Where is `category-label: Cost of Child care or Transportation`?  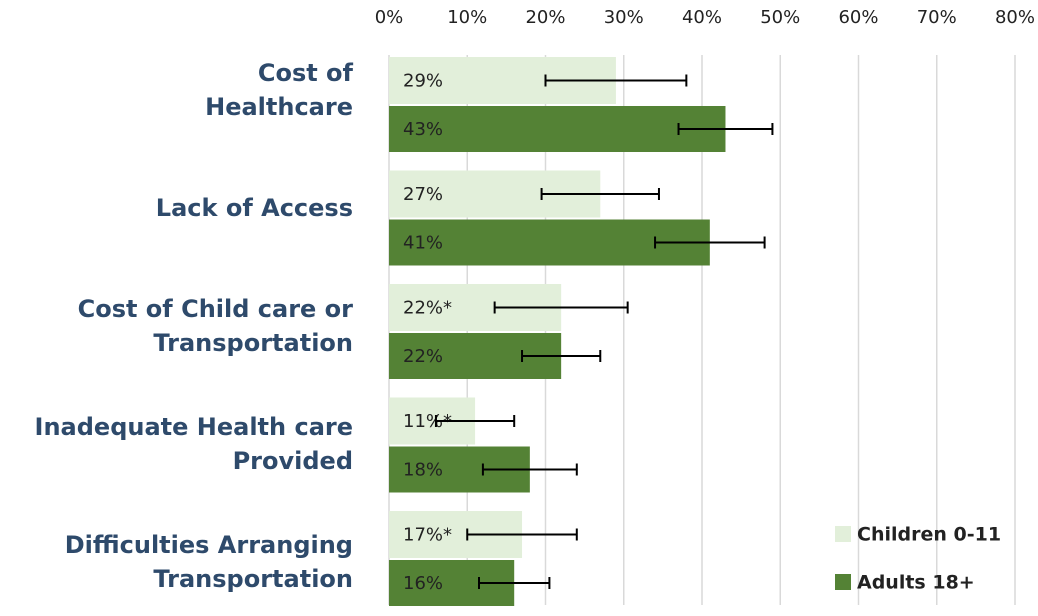 category-label: Cost of Child care or Transportation is located at coordinates (215, 326).